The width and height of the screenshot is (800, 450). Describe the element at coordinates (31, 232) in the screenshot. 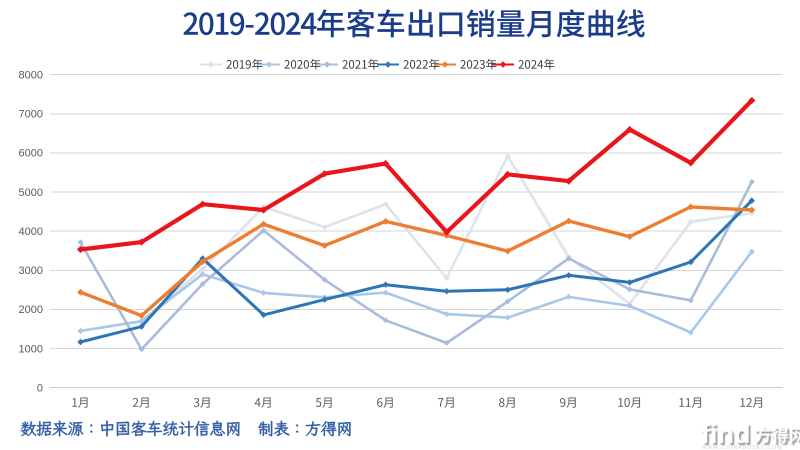

I see `svg-text: 4000` at that location.